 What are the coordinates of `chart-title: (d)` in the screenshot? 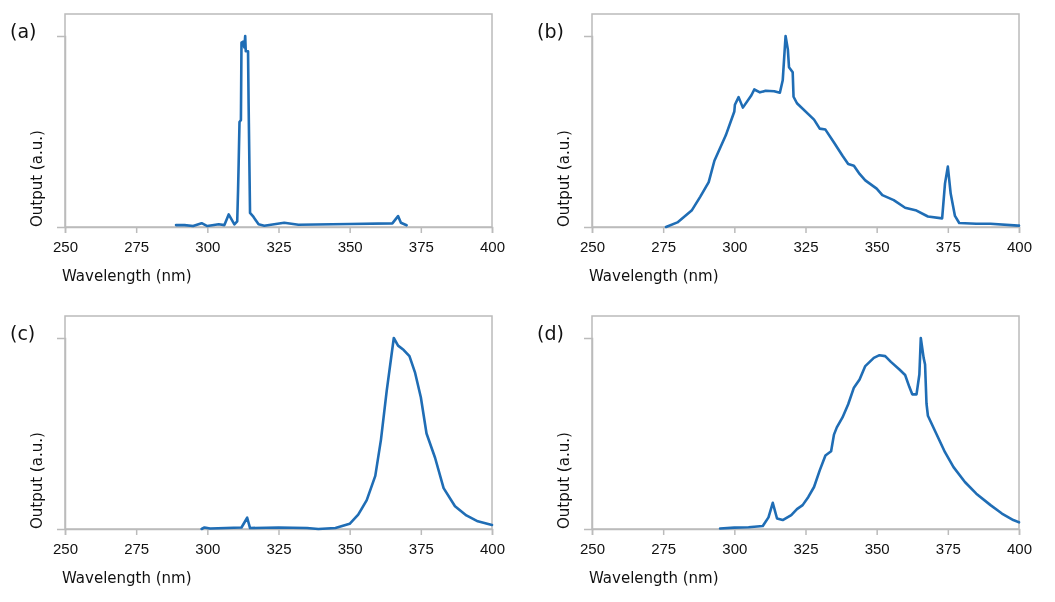 It's located at (550, 333).